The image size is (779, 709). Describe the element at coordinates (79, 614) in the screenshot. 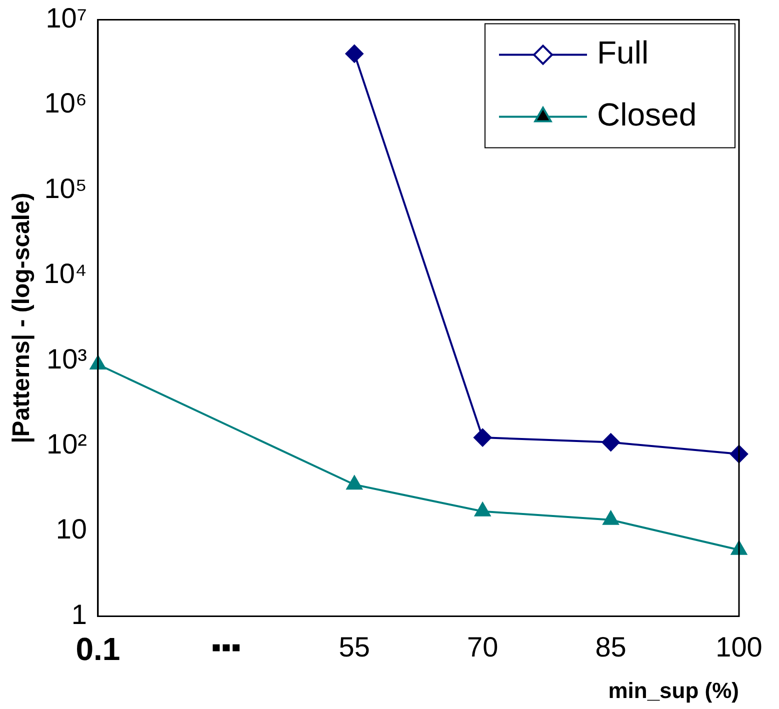

I see `y-tick-label: 1` at that location.